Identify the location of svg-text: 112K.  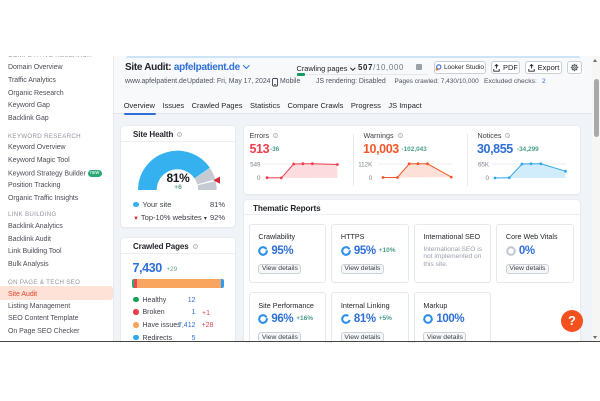
(365, 165).